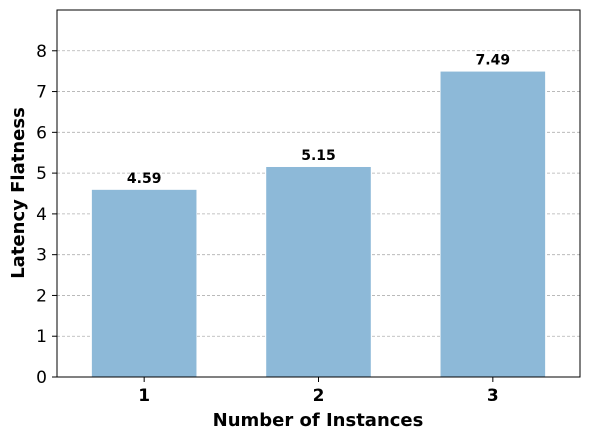  Describe the element at coordinates (41, 337) in the screenshot. I see `y-tick-label: 1` at that location.